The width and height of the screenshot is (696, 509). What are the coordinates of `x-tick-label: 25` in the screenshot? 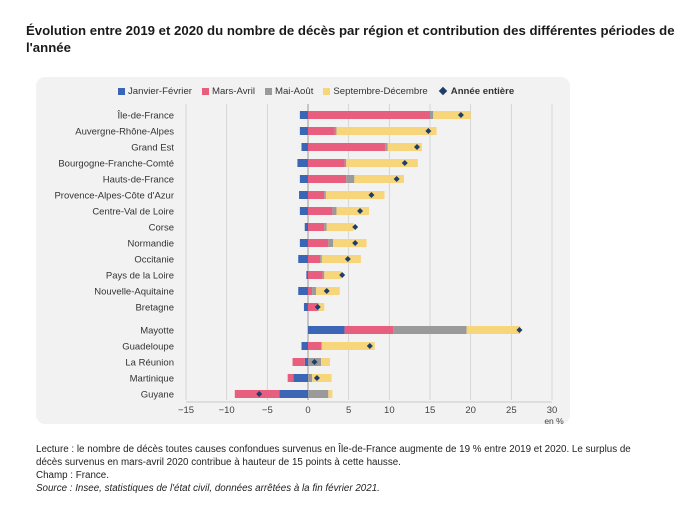 It's located at (511, 410).